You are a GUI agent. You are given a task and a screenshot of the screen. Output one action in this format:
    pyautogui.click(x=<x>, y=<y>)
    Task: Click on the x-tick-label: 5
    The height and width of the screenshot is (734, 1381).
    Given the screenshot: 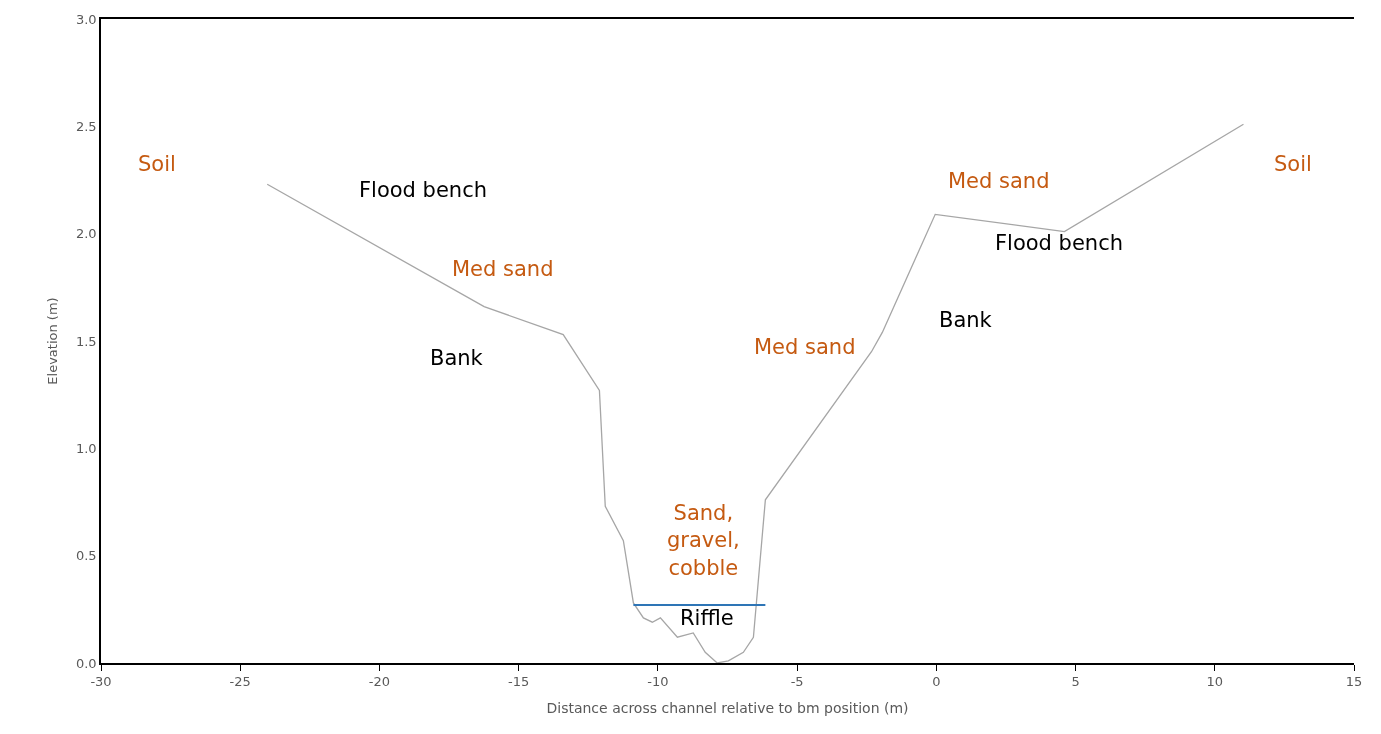 What is the action you would take?
    pyautogui.click(x=1075, y=682)
    